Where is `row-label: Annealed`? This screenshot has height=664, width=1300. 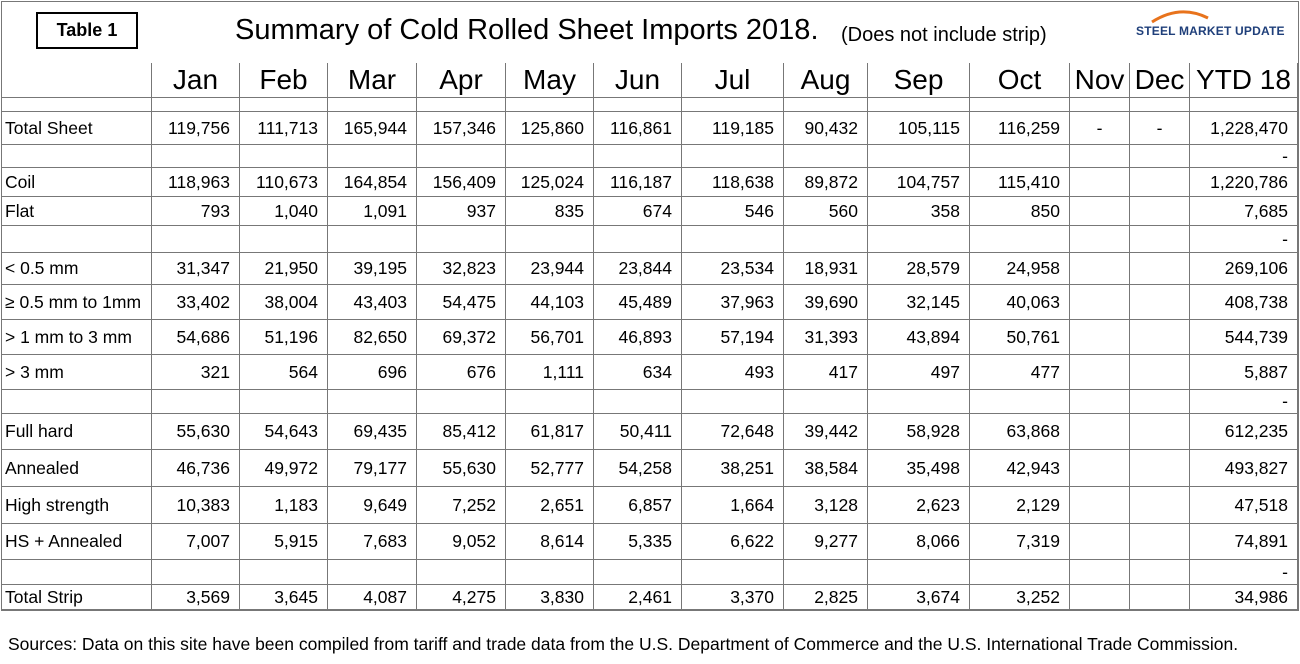
row-label: Annealed is located at coordinates (76, 468).